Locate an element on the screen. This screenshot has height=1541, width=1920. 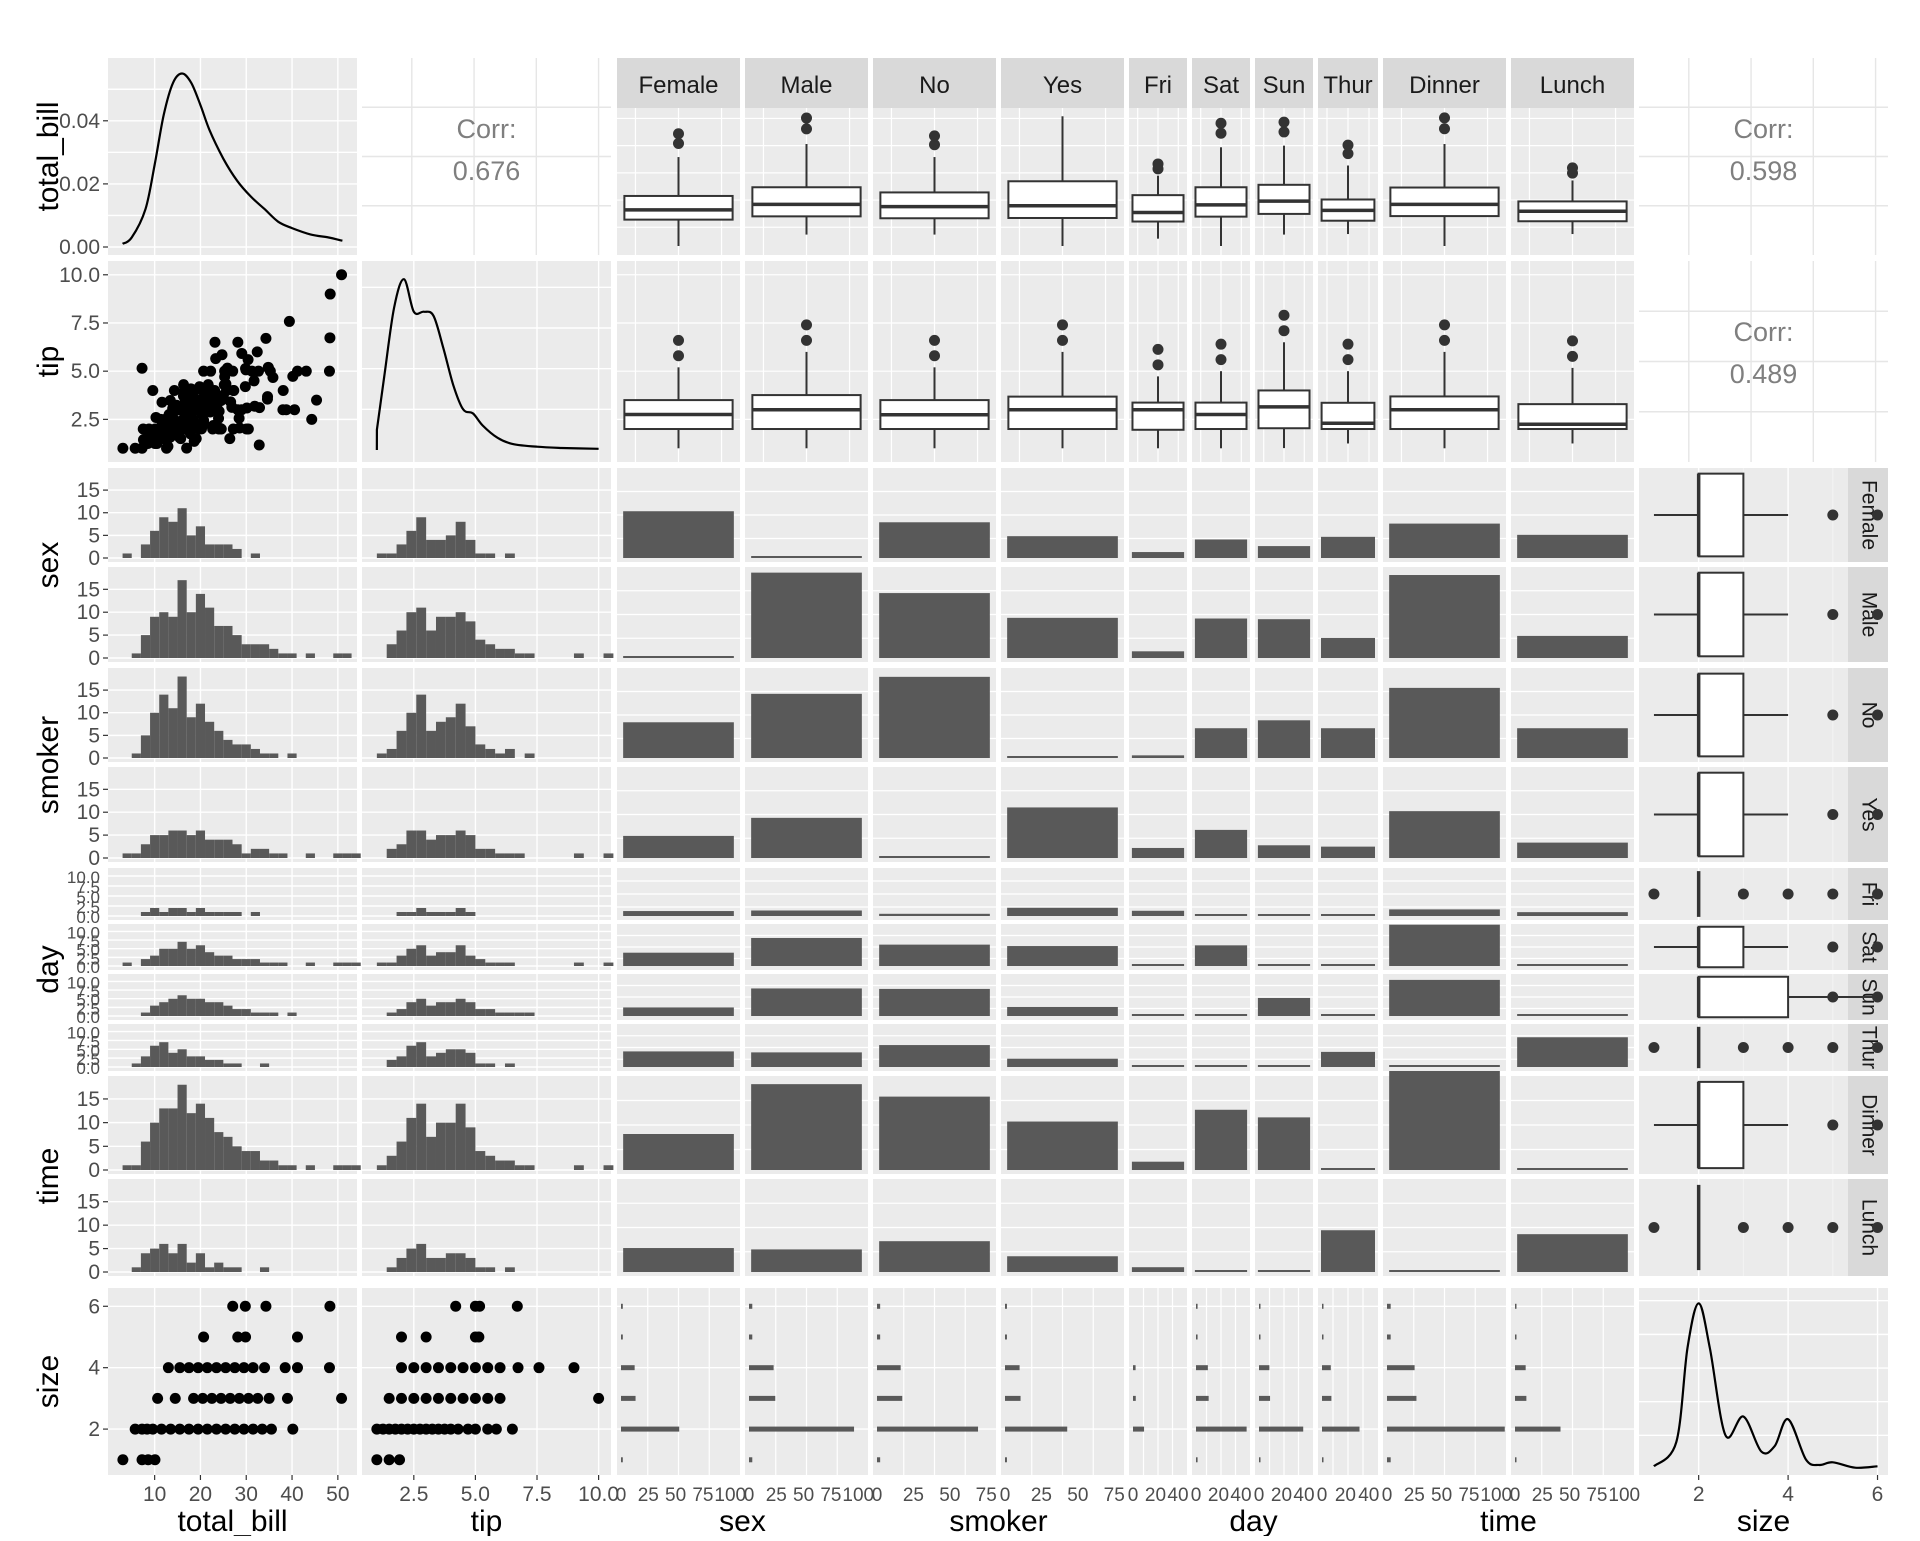
box-total-bill-time-Dinner-box is located at coordinates (1444, 202).